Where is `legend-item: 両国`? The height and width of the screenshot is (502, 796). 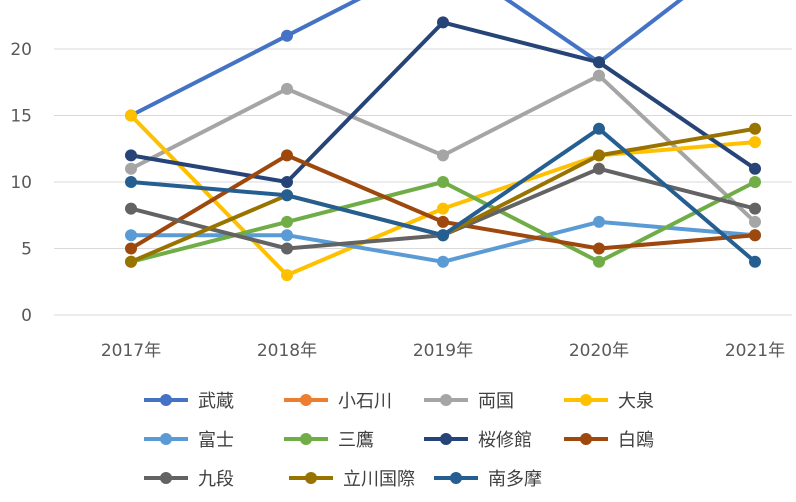
legend-item: 両国 is located at coordinates (490, 400).